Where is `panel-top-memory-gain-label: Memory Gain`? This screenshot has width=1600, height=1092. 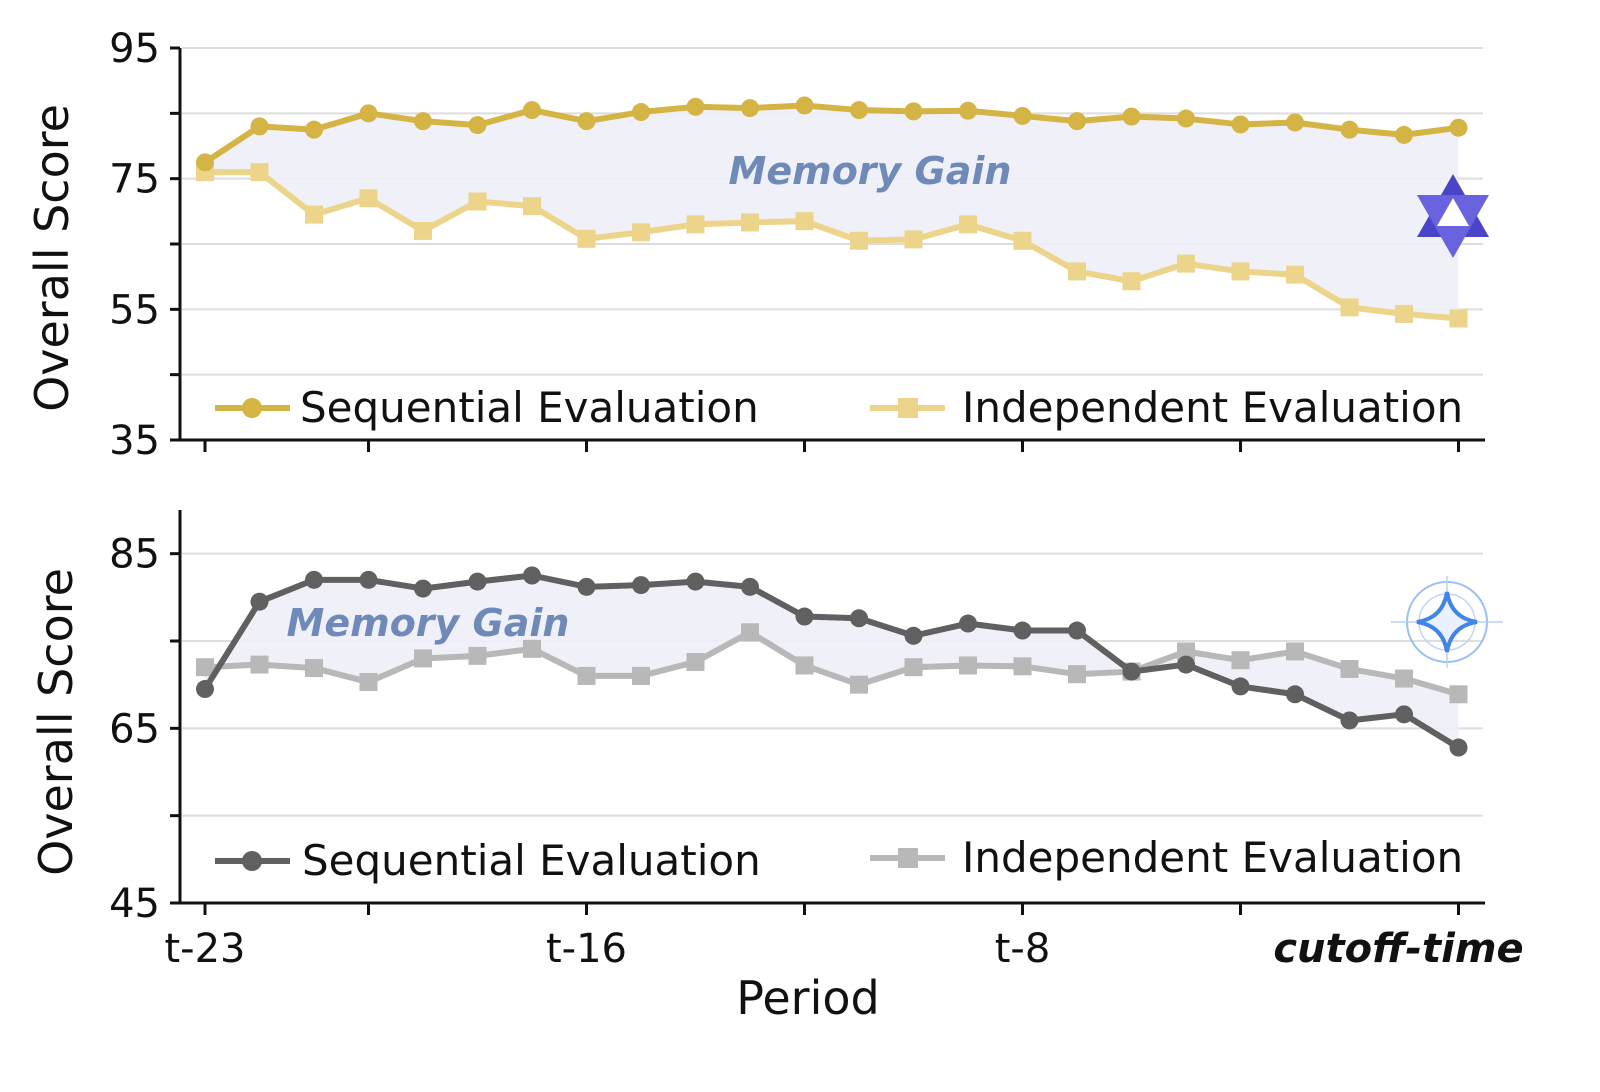 panel-top-memory-gain-label: Memory Gain is located at coordinates (870, 171).